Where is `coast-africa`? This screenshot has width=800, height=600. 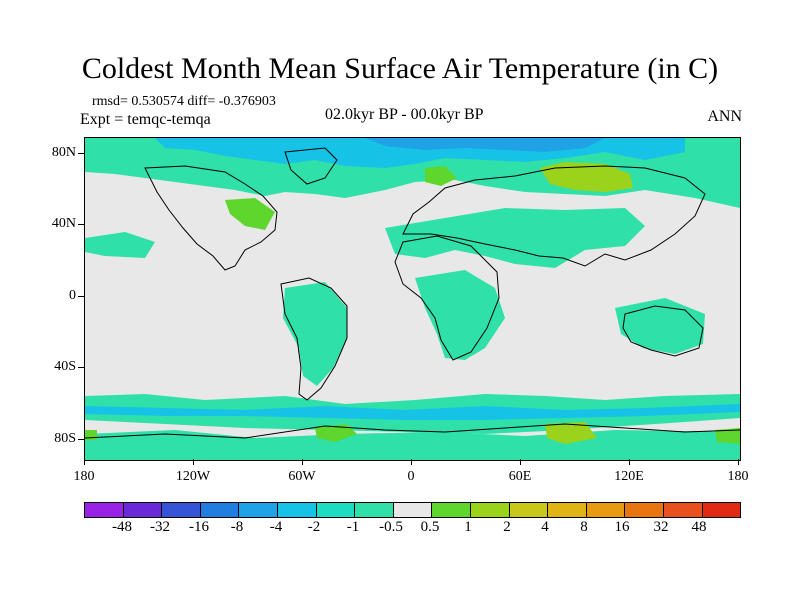
coast-africa is located at coordinates (447, 298).